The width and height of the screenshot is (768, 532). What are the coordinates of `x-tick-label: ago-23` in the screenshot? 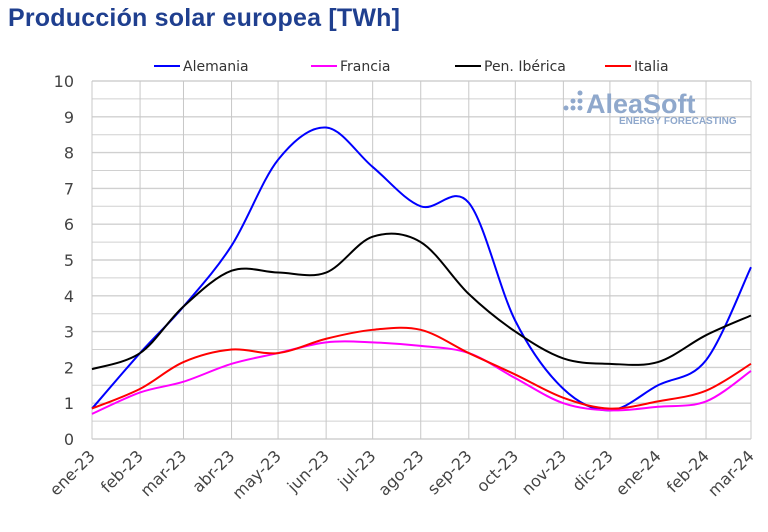 It's located at (400, 472).